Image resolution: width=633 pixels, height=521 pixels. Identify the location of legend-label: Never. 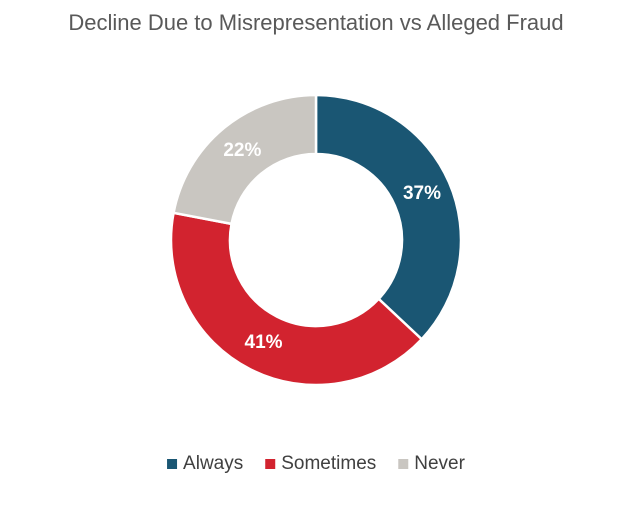
(439, 463).